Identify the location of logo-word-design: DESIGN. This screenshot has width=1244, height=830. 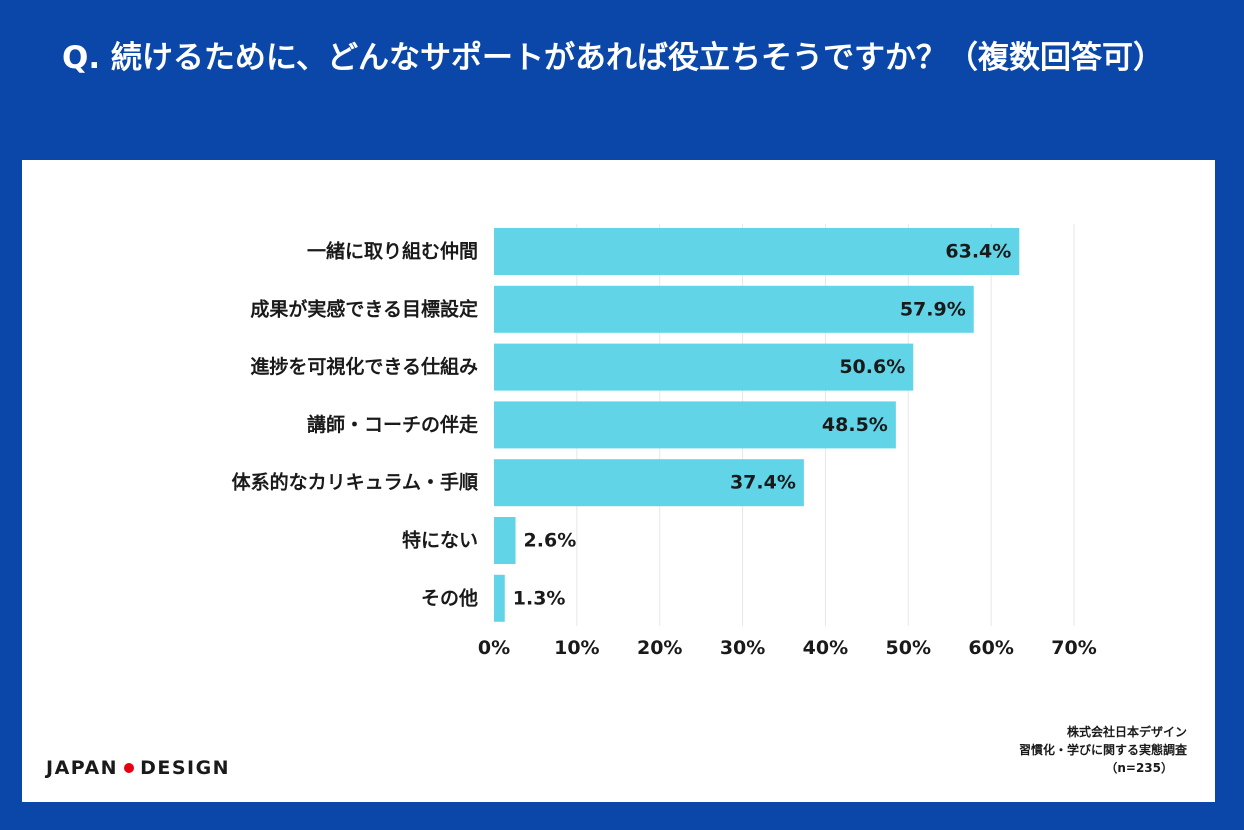
(185, 768).